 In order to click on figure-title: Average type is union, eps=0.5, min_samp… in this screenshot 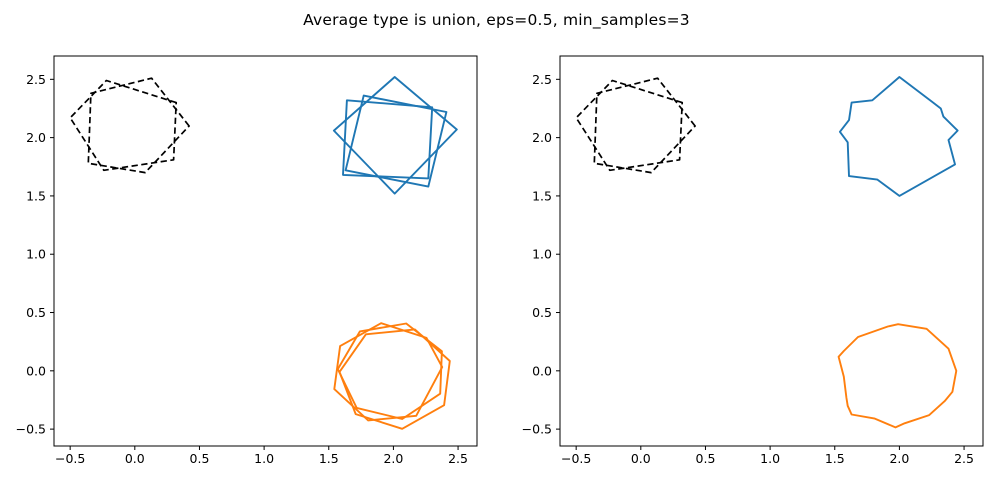, I will do `click(496, 20)`.